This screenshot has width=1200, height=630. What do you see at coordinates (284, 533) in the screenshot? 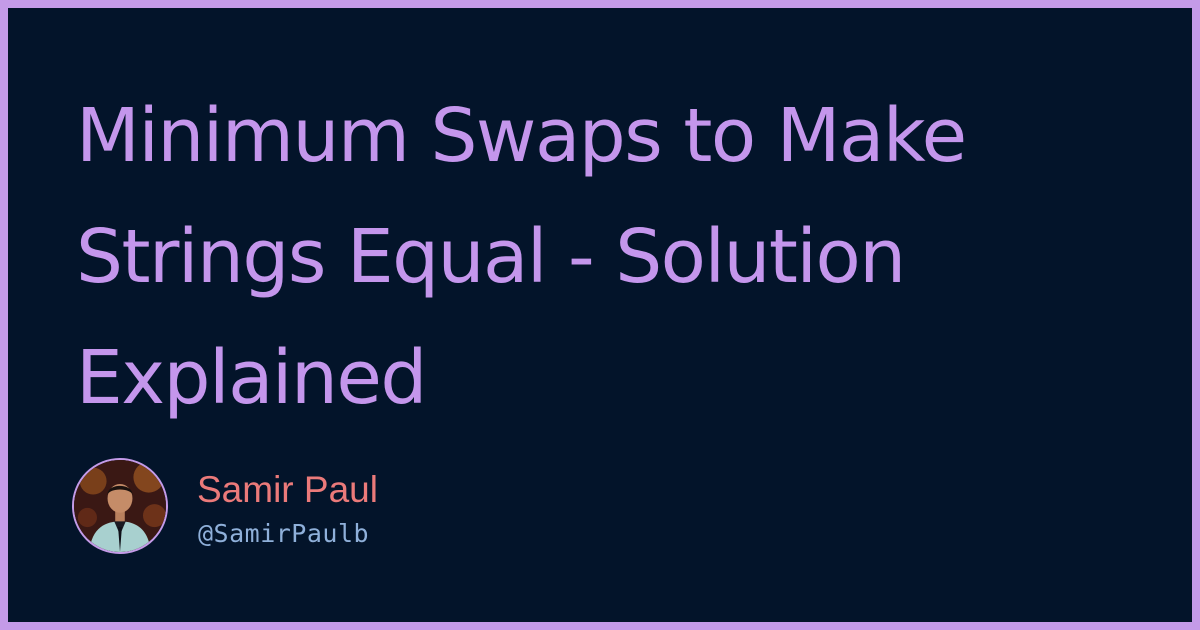
I see `author-handle: @SamirPaulb` at bounding box center [284, 533].